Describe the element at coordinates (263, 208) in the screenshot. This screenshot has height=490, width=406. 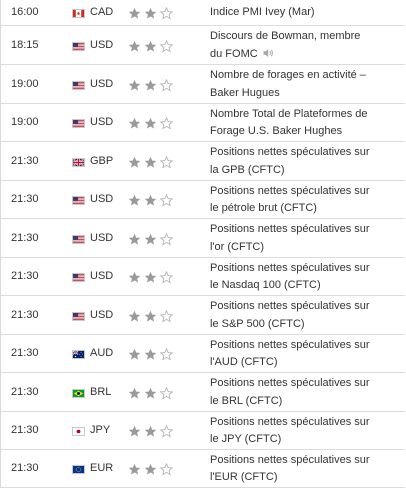
I see `event-name-line: le pétrole brut (CFTC)` at that location.